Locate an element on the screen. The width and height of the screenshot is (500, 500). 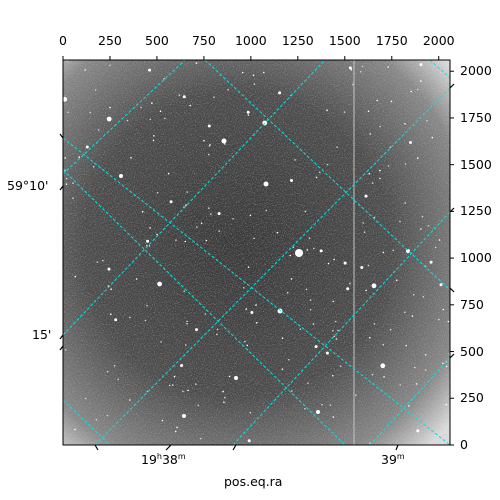
ra-tick-label-2: 39m is located at coordinates (393, 460).